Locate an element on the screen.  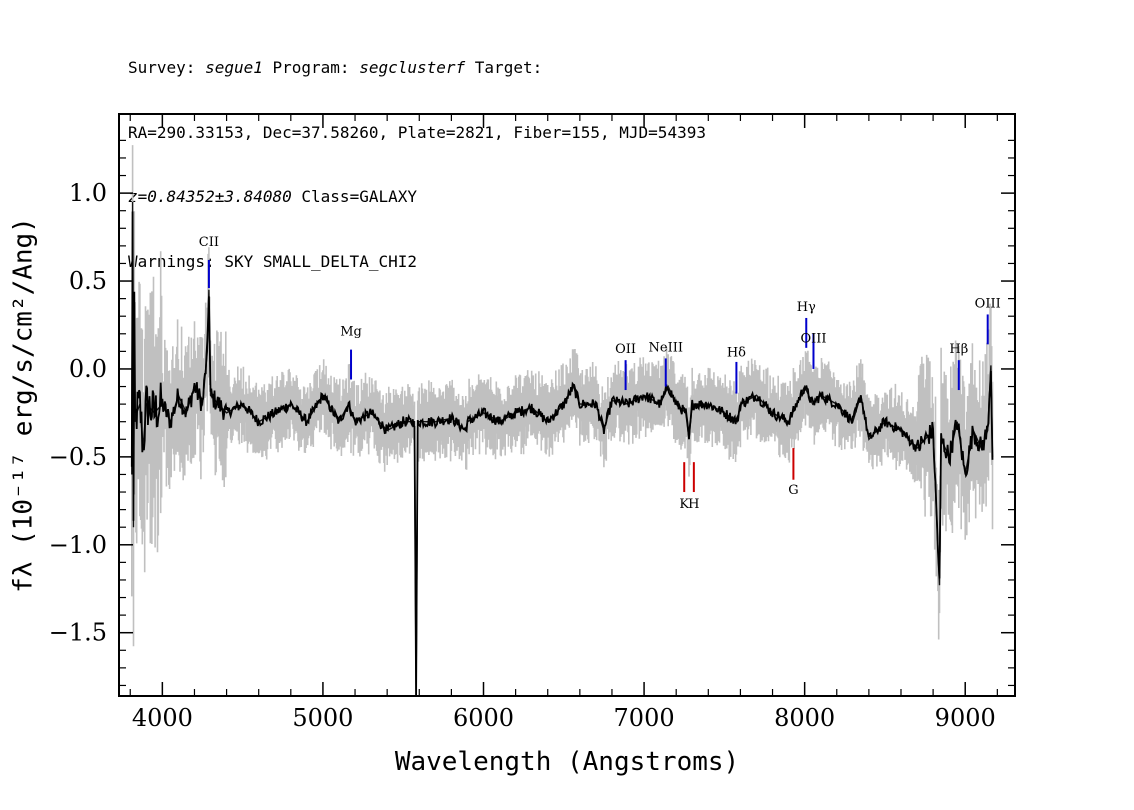
program-value: segclusterf is located at coordinates (412, 67).